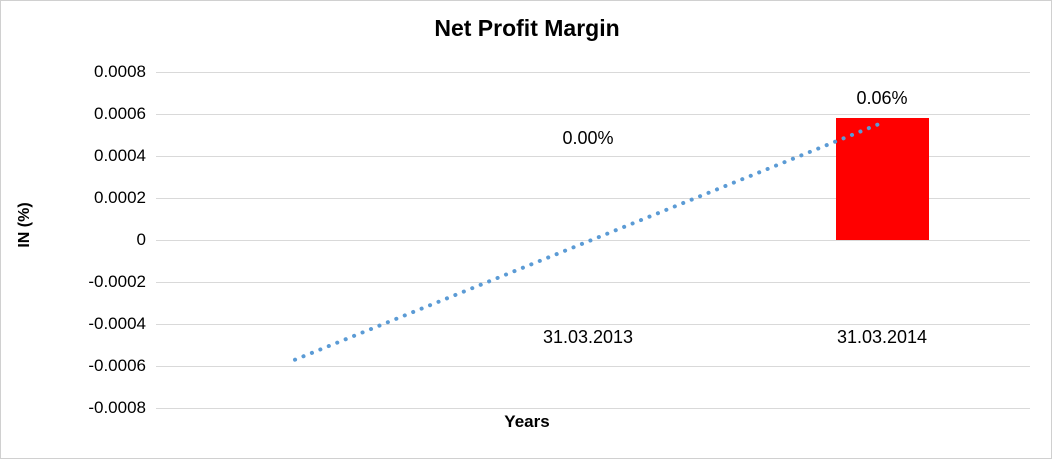  What do you see at coordinates (117, 407) in the screenshot?
I see `y-tick-label: -0.0008` at bounding box center [117, 407].